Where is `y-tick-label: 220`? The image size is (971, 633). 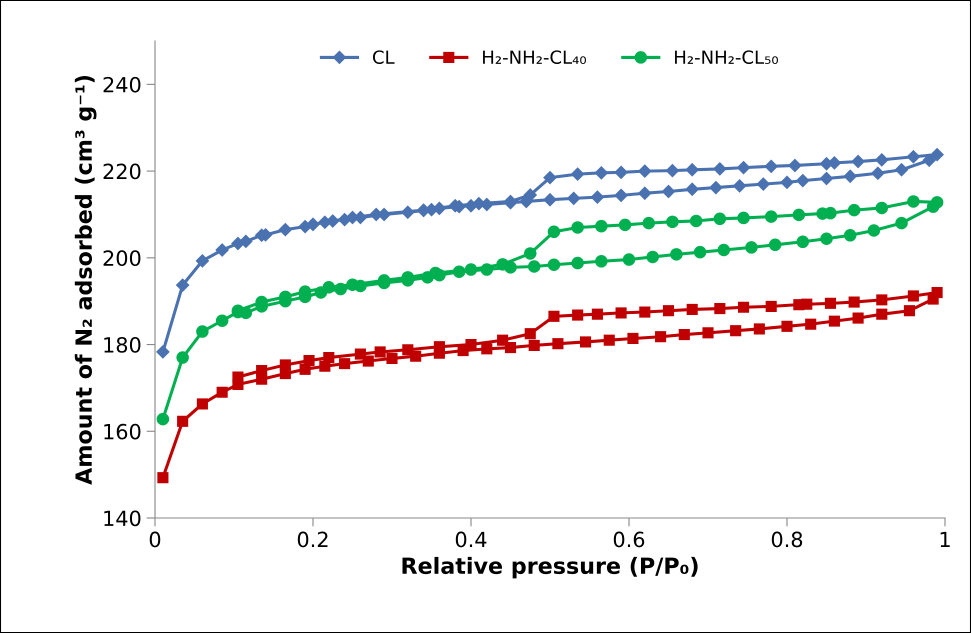
y-tick-label: 220 is located at coordinates (122, 172).